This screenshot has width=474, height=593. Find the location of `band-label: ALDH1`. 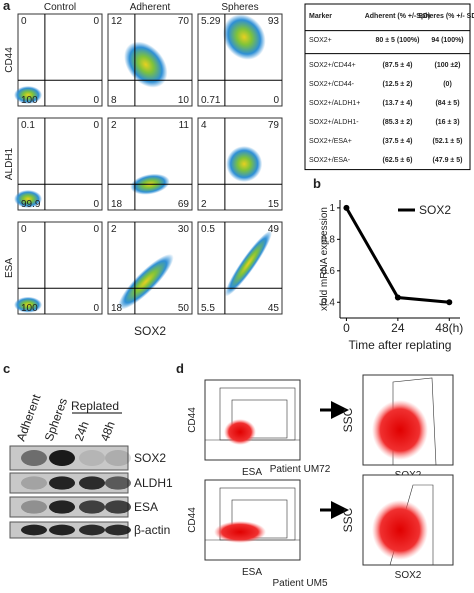

band-label: ALDH1 is located at coordinates (153, 483).